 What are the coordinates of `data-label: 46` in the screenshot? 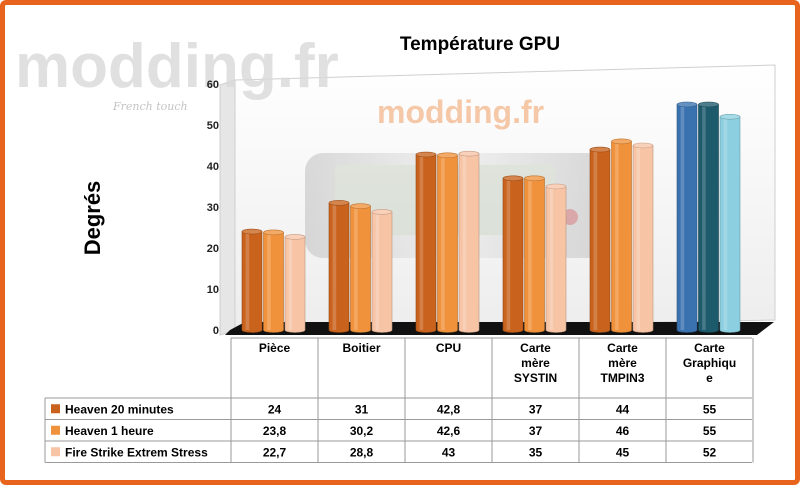 It's located at (623, 431).